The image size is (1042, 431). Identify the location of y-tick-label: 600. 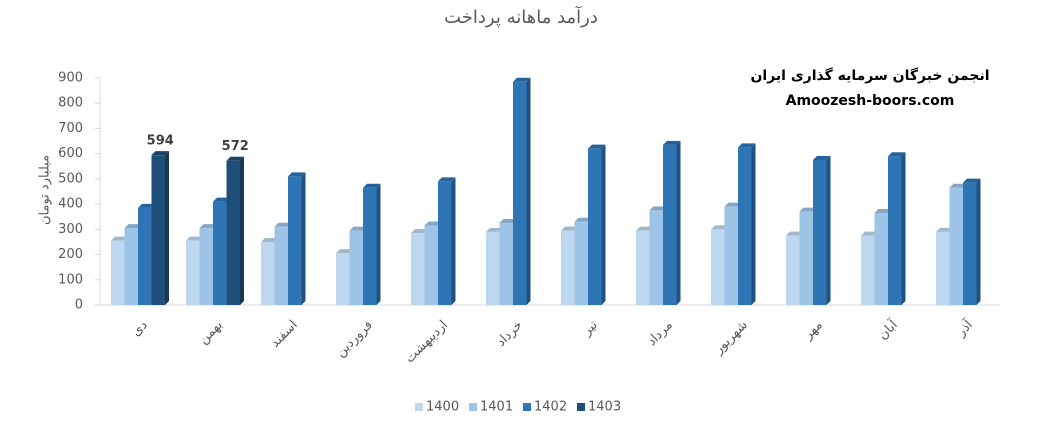
(70, 153).